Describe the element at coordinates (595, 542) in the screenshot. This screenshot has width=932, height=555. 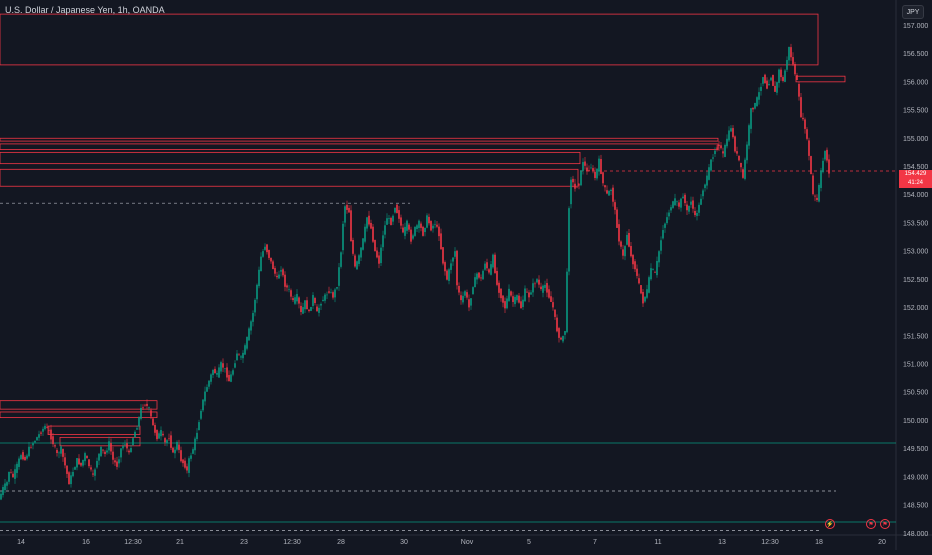
I see `x-tick-label: 7` at that location.